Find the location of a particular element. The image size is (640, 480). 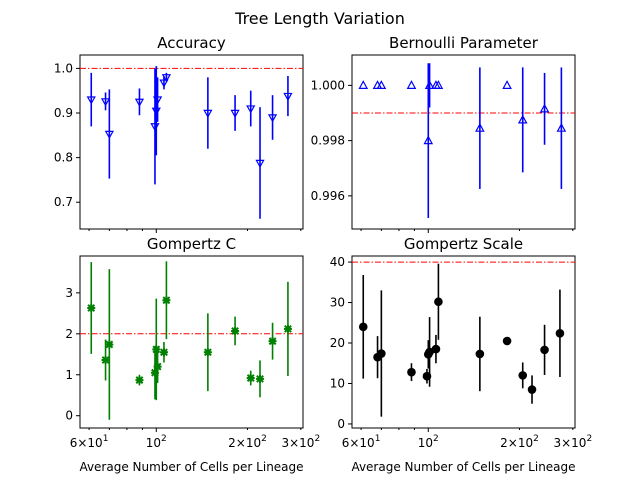

ytick-label: 2 is located at coordinates (69, 334).